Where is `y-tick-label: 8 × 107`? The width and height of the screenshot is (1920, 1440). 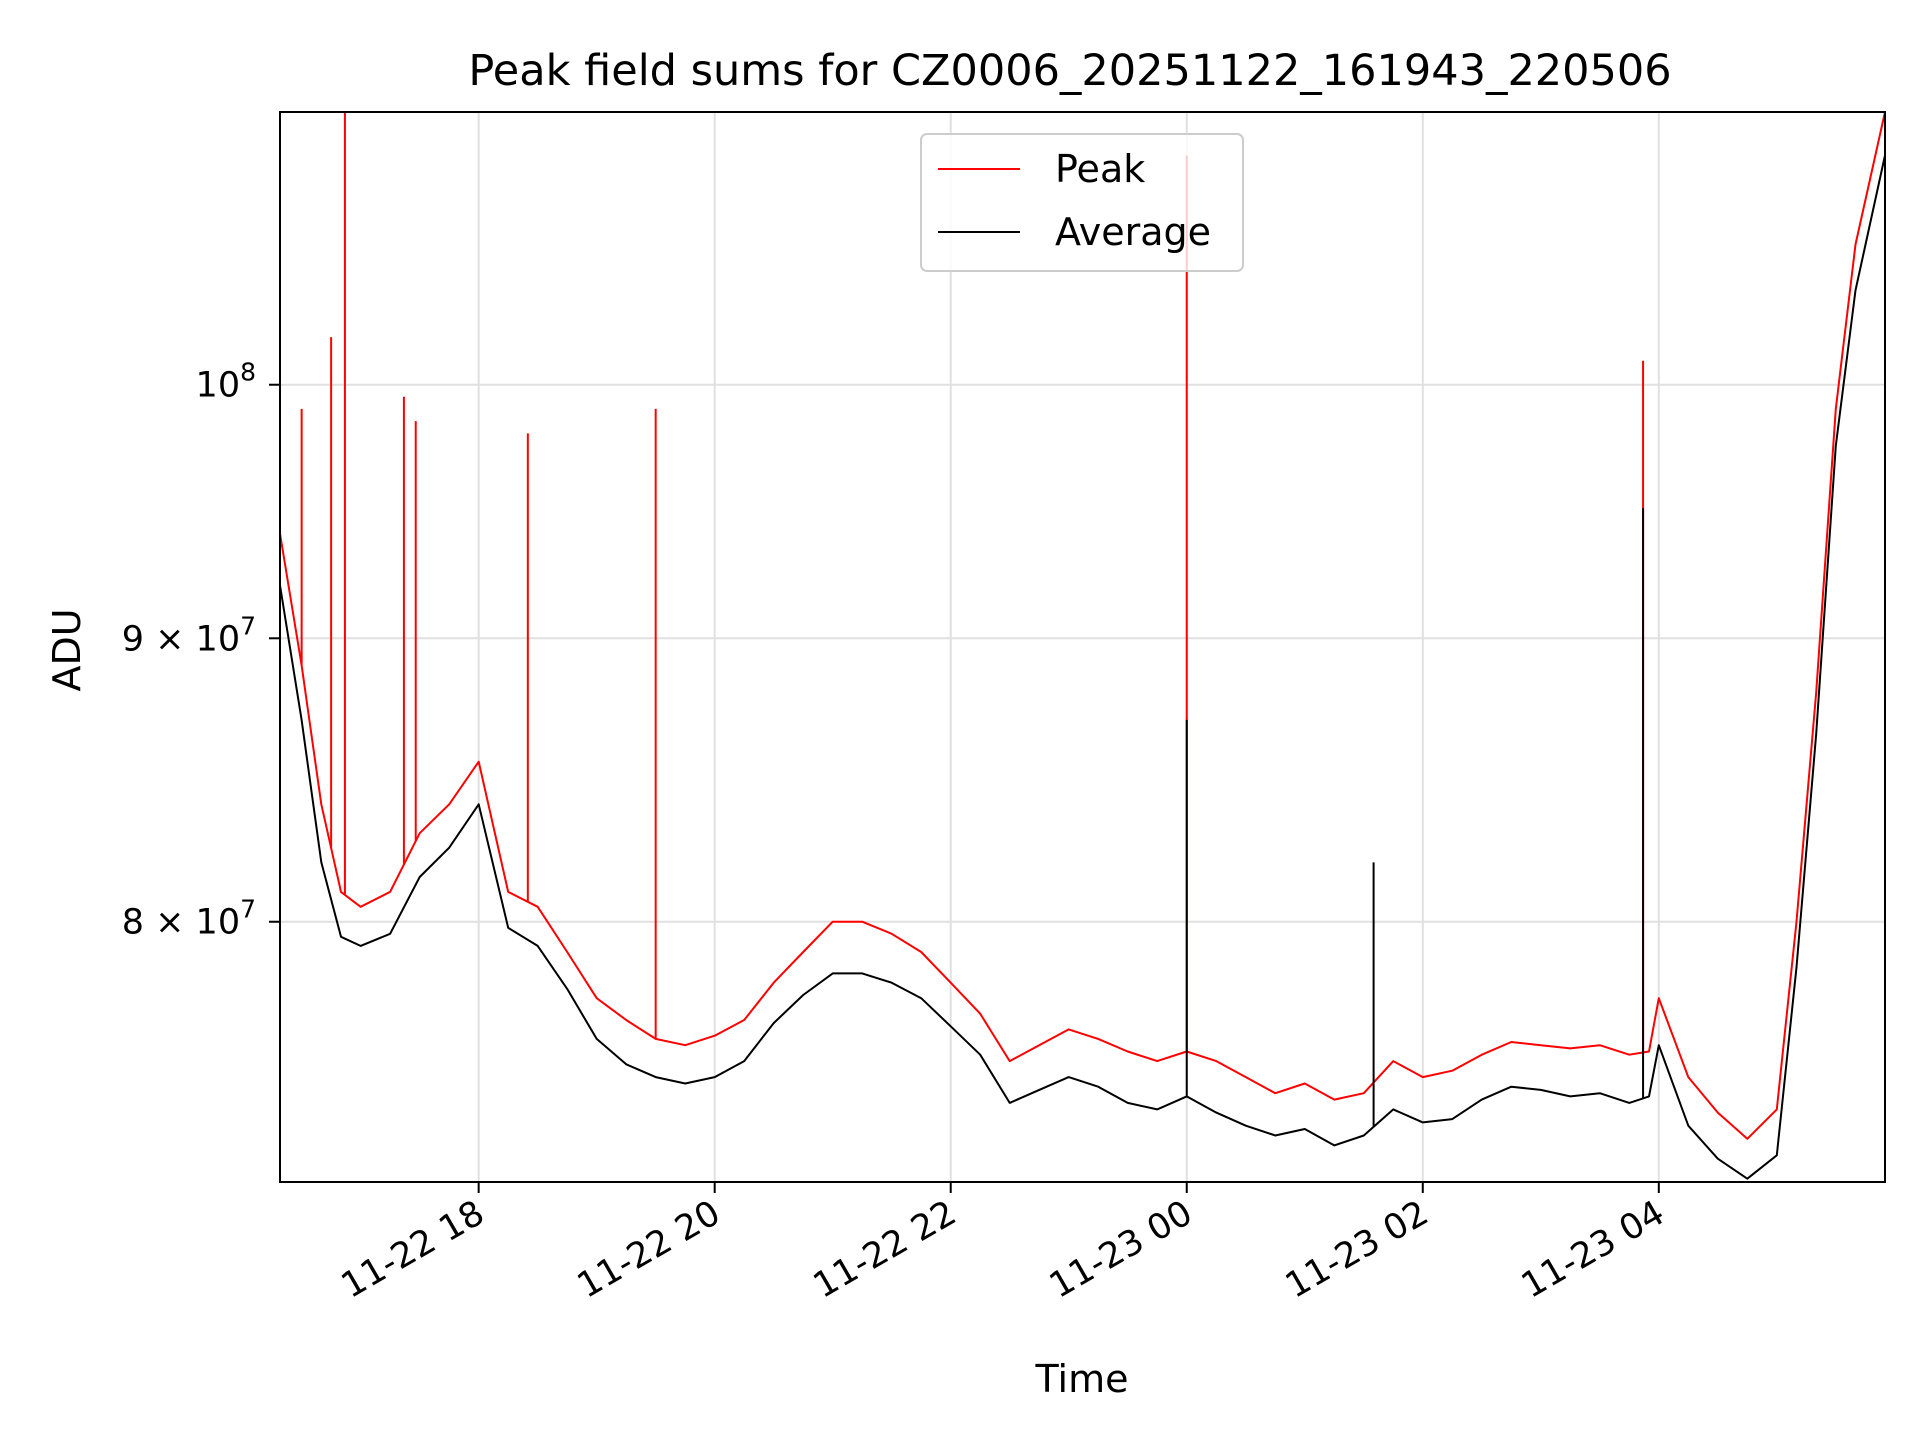 y-tick-label: 8 × 107 is located at coordinates (189, 919).